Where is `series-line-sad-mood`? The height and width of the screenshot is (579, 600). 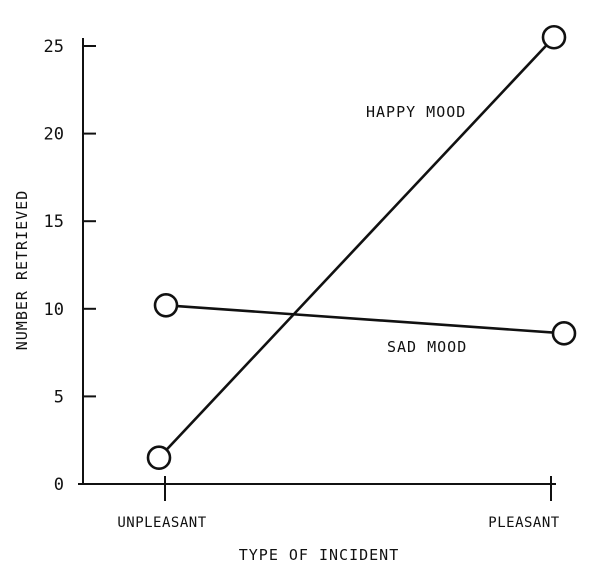 series-line-sad-mood is located at coordinates (365, 319).